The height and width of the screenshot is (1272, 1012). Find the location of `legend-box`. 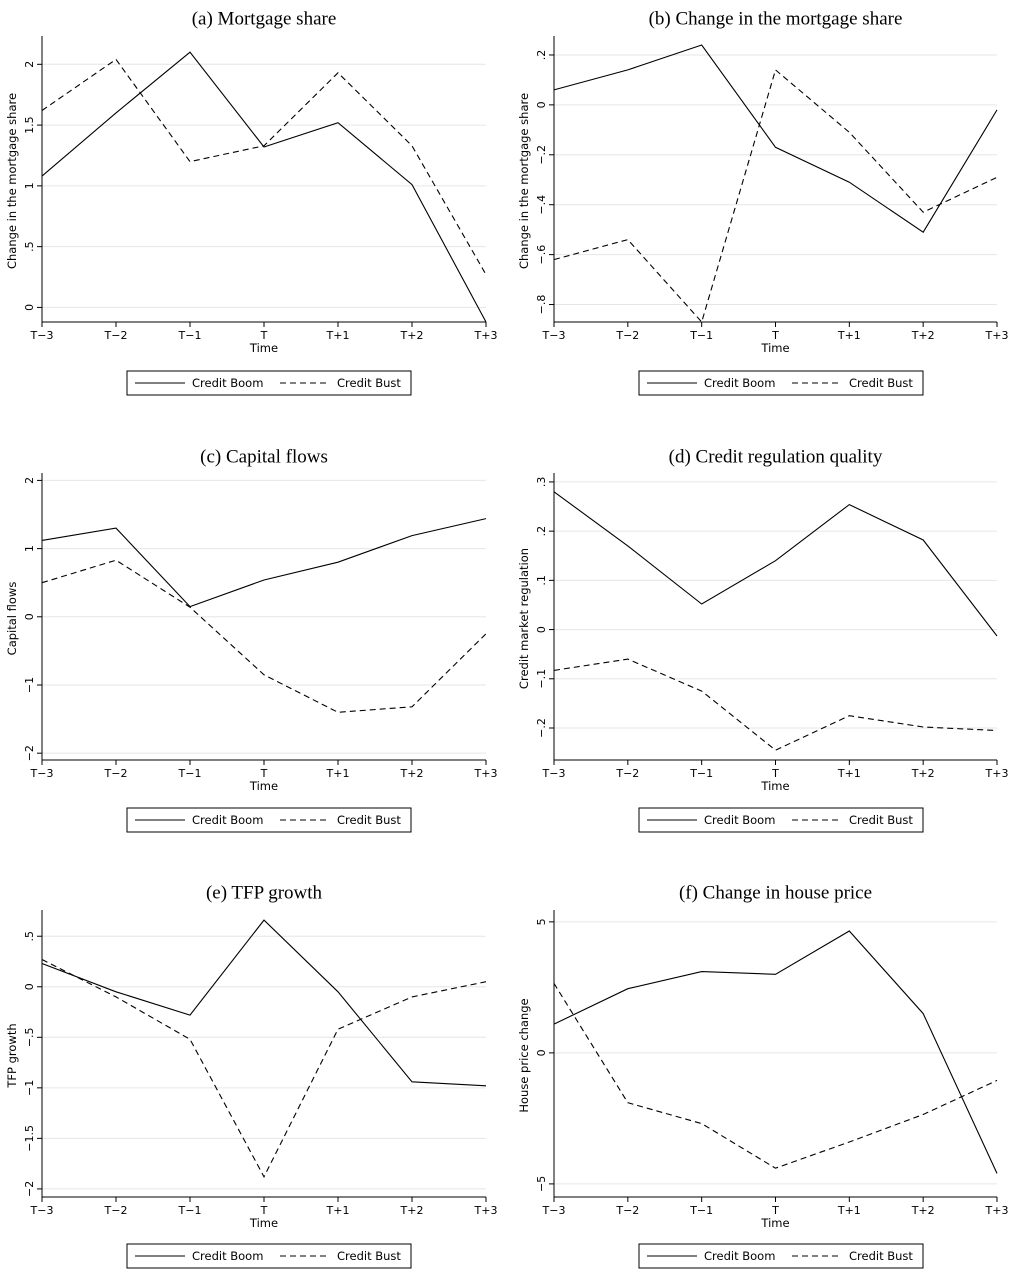

legend-box is located at coordinates (781, 820).